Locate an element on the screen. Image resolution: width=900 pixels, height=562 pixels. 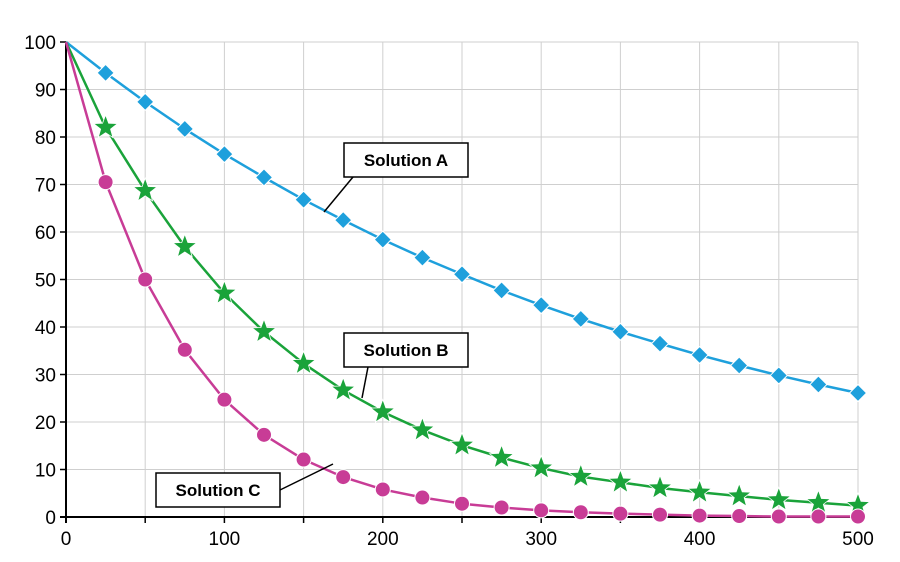
y-tick-label: 10 is located at coordinates (45, 471).